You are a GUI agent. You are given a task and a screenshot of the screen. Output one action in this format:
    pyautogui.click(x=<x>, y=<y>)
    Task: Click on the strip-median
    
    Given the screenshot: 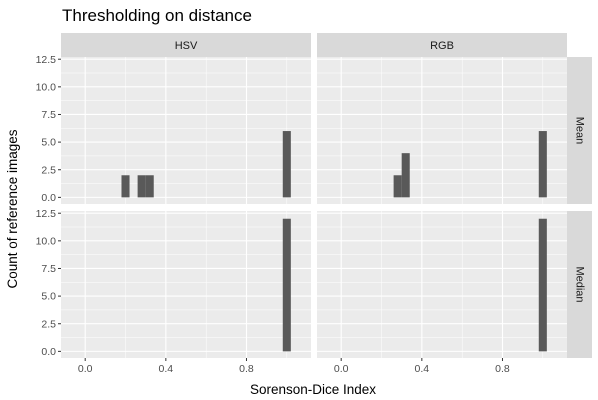 What is the action you would take?
    pyautogui.click(x=579, y=284)
    